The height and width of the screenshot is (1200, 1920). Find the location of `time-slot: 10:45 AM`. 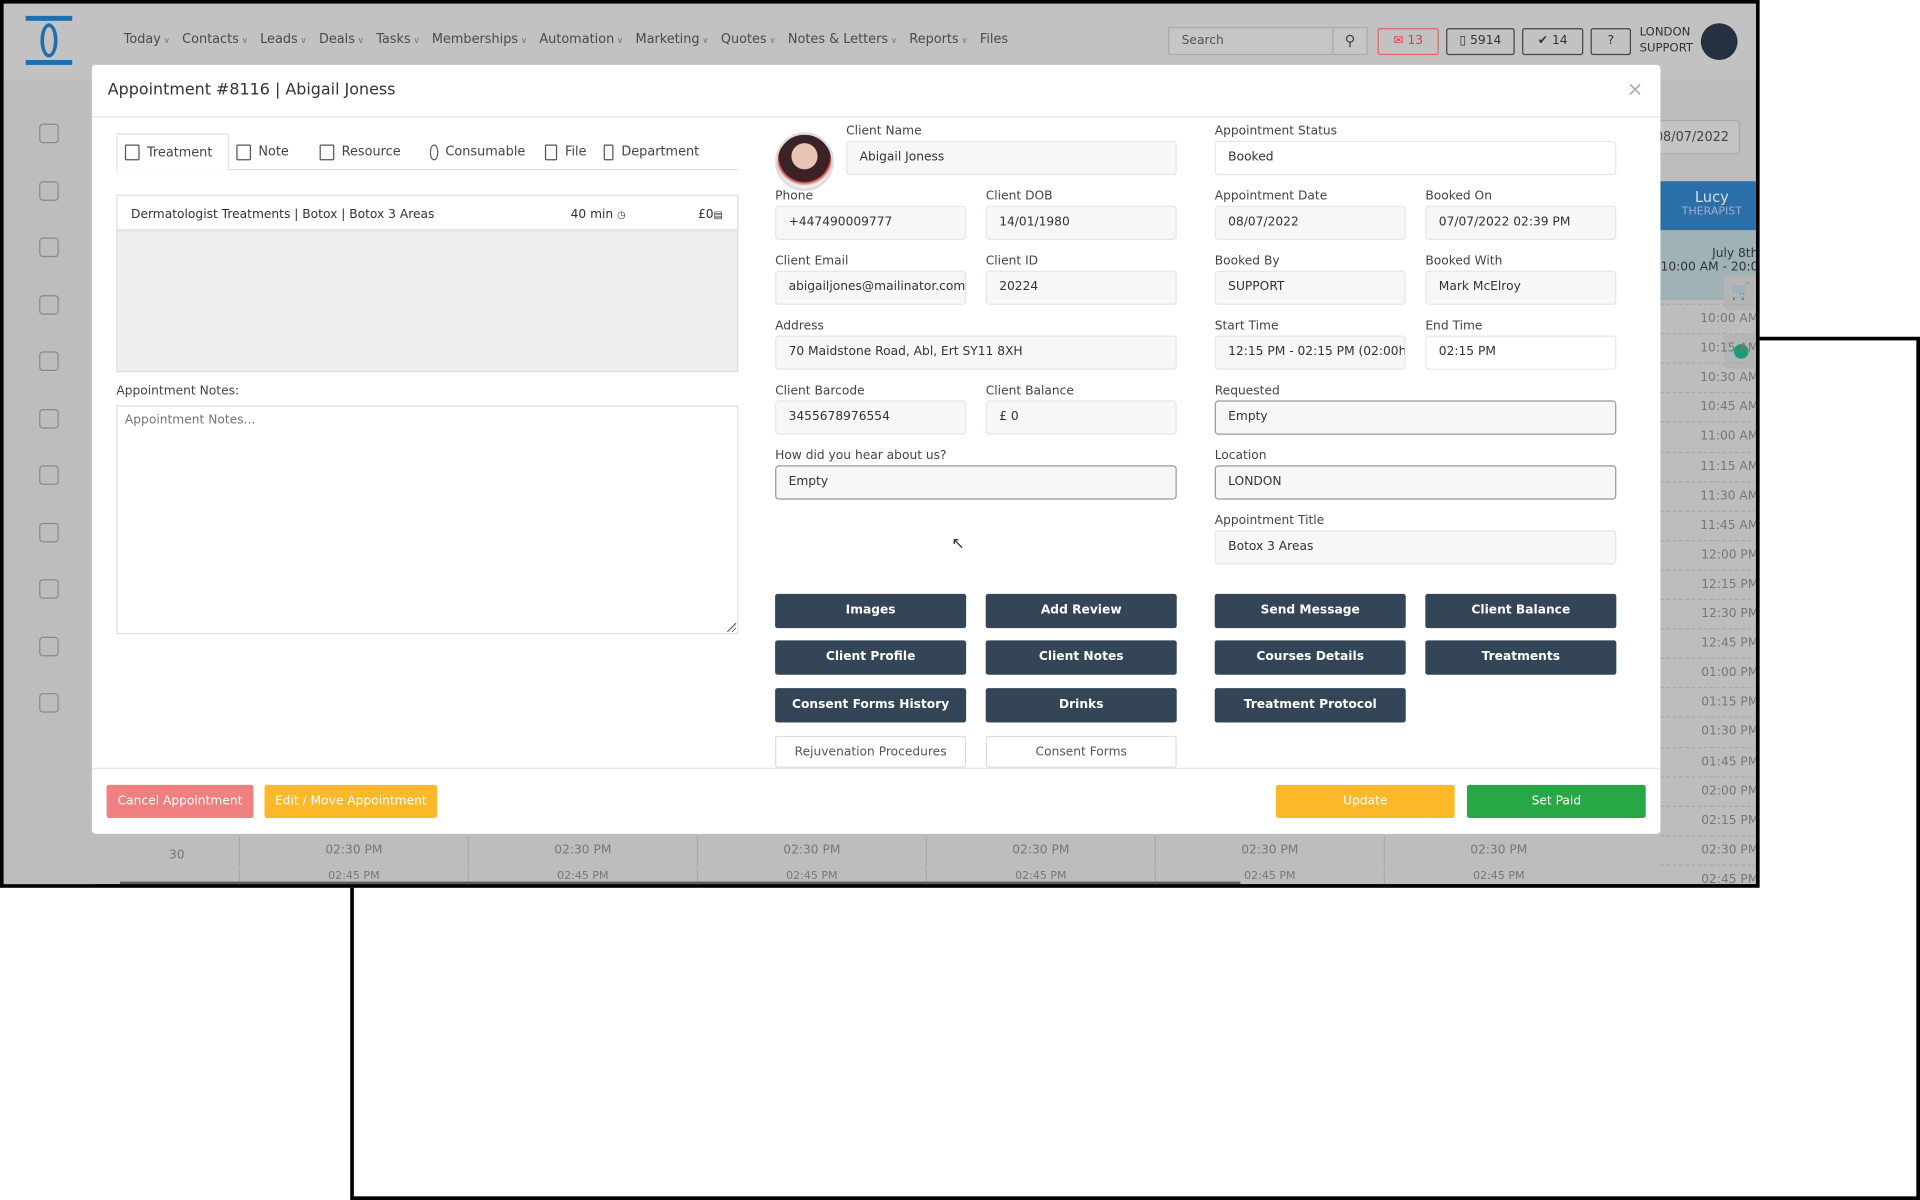

time-slot: 10:45 AM is located at coordinates (1708, 406).